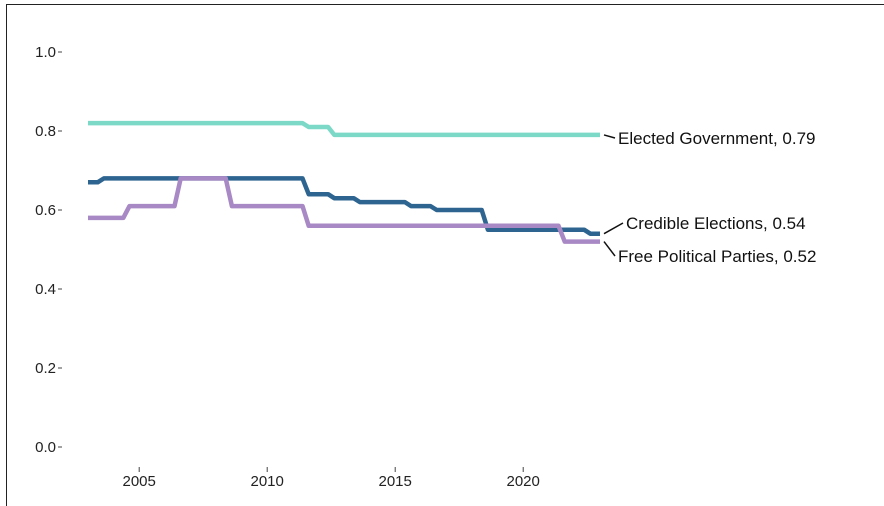 The width and height of the screenshot is (884, 506). Describe the element at coordinates (344, 129) in the screenshot. I see `series-line-elected-government` at that location.